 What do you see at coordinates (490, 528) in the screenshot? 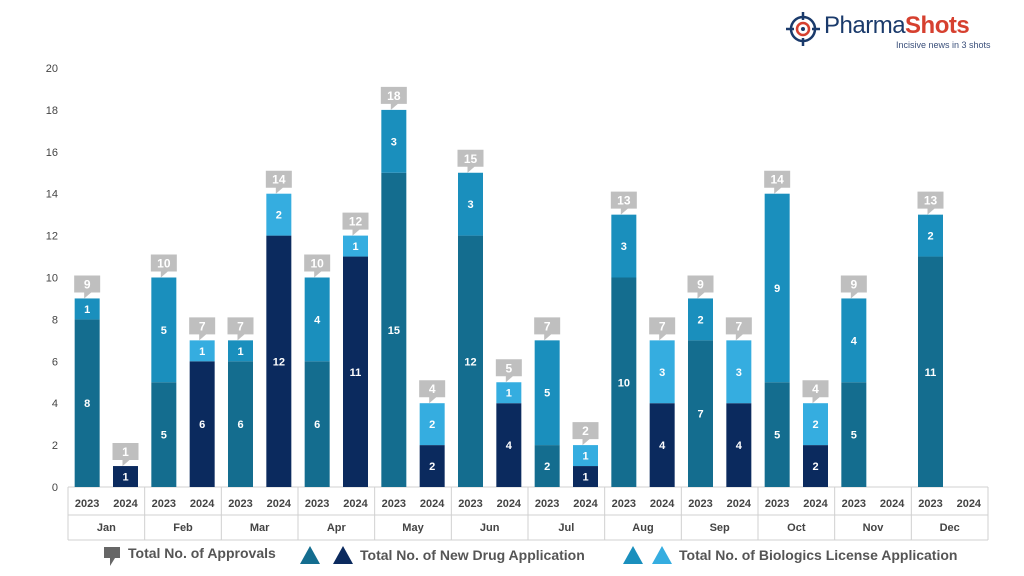
I see `month-label: Jun` at bounding box center [490, 528].